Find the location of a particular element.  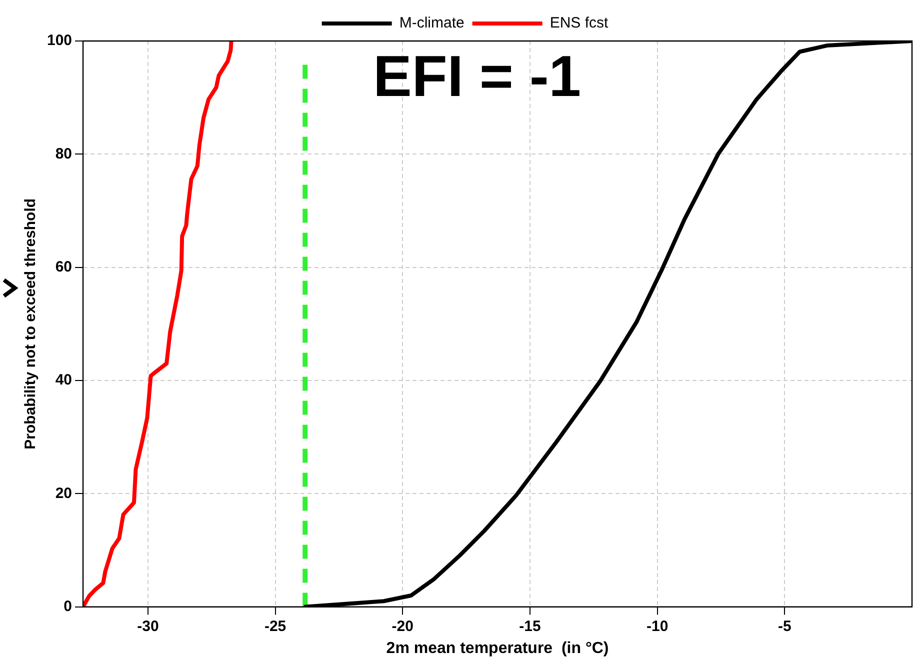

y-tick-label: 60 is located at coordinates (63, 267).